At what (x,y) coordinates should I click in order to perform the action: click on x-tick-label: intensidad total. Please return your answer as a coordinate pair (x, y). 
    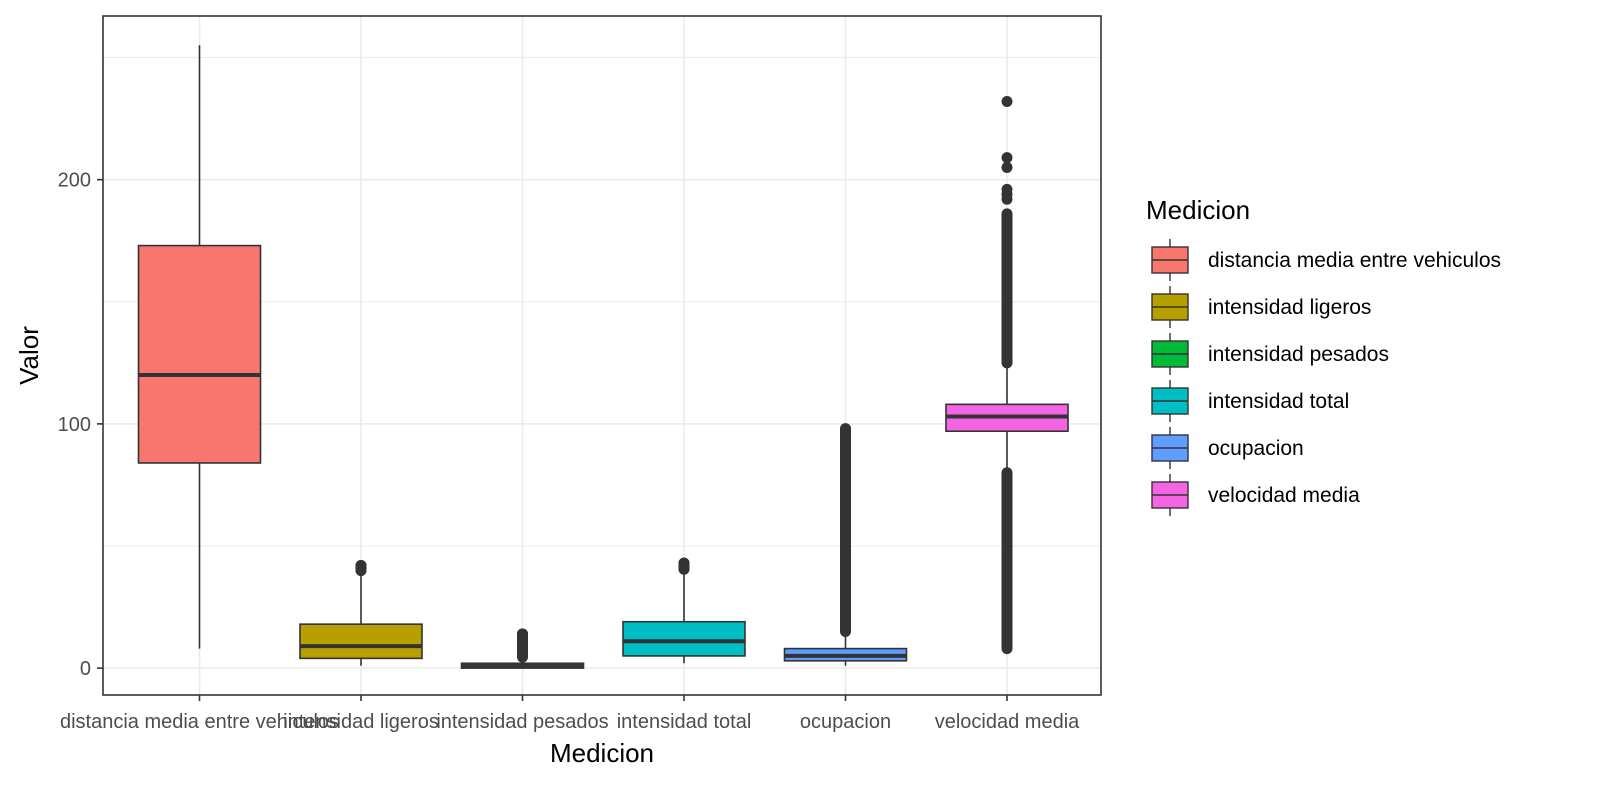
    Looking at the image, I should click on (684, 722).